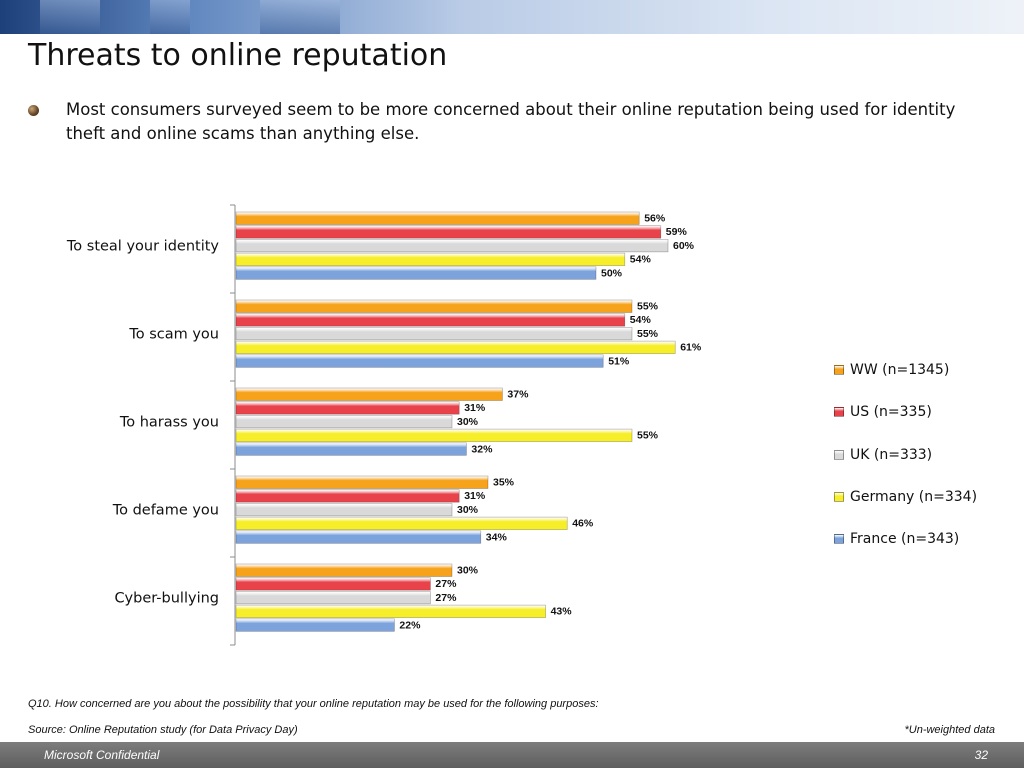  I want to click on data-label: 22%, so click(410, 625).